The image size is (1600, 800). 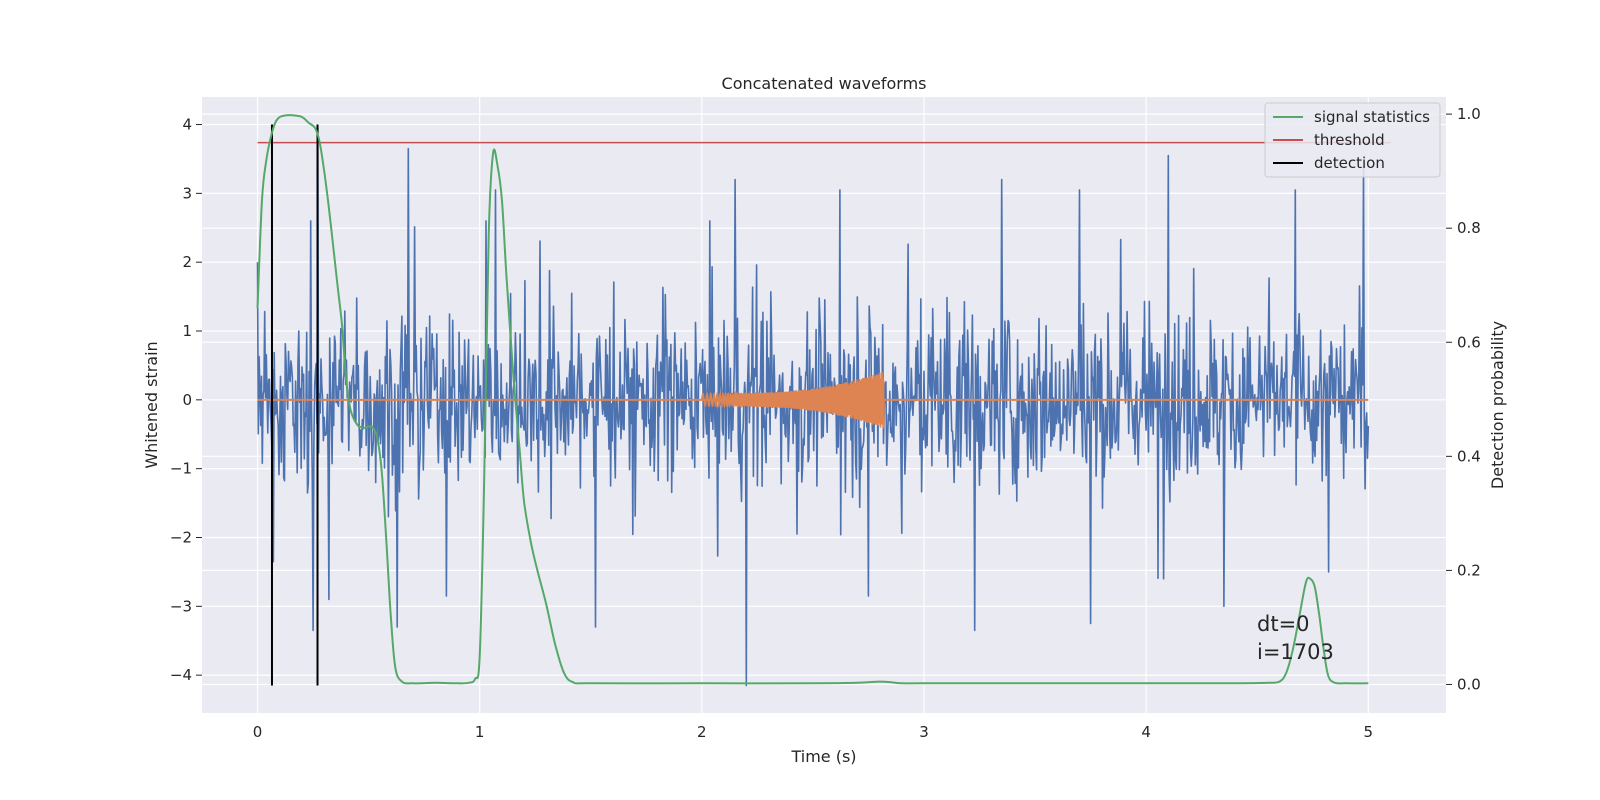 I want to click on y-right-tick-label: 0.0, so click(x=1469, y=684).